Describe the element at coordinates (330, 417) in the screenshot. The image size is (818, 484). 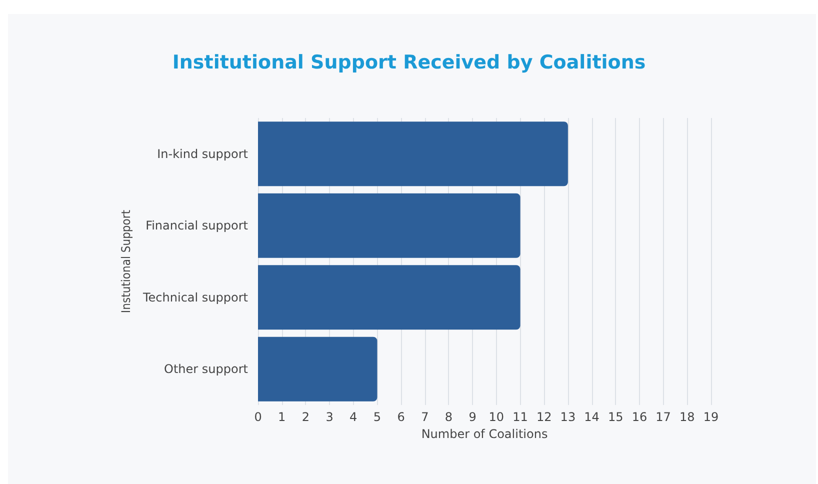
I see `x-tick-label: 3` at that location.